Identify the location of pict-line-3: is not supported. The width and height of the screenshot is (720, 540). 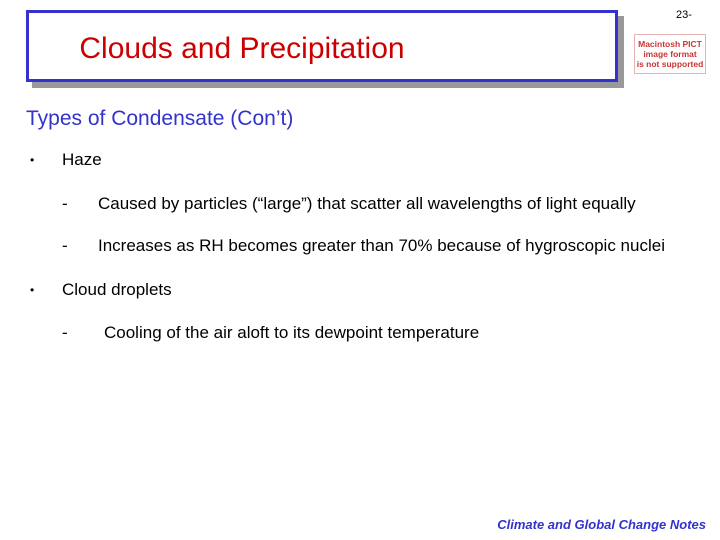
(670, 64).